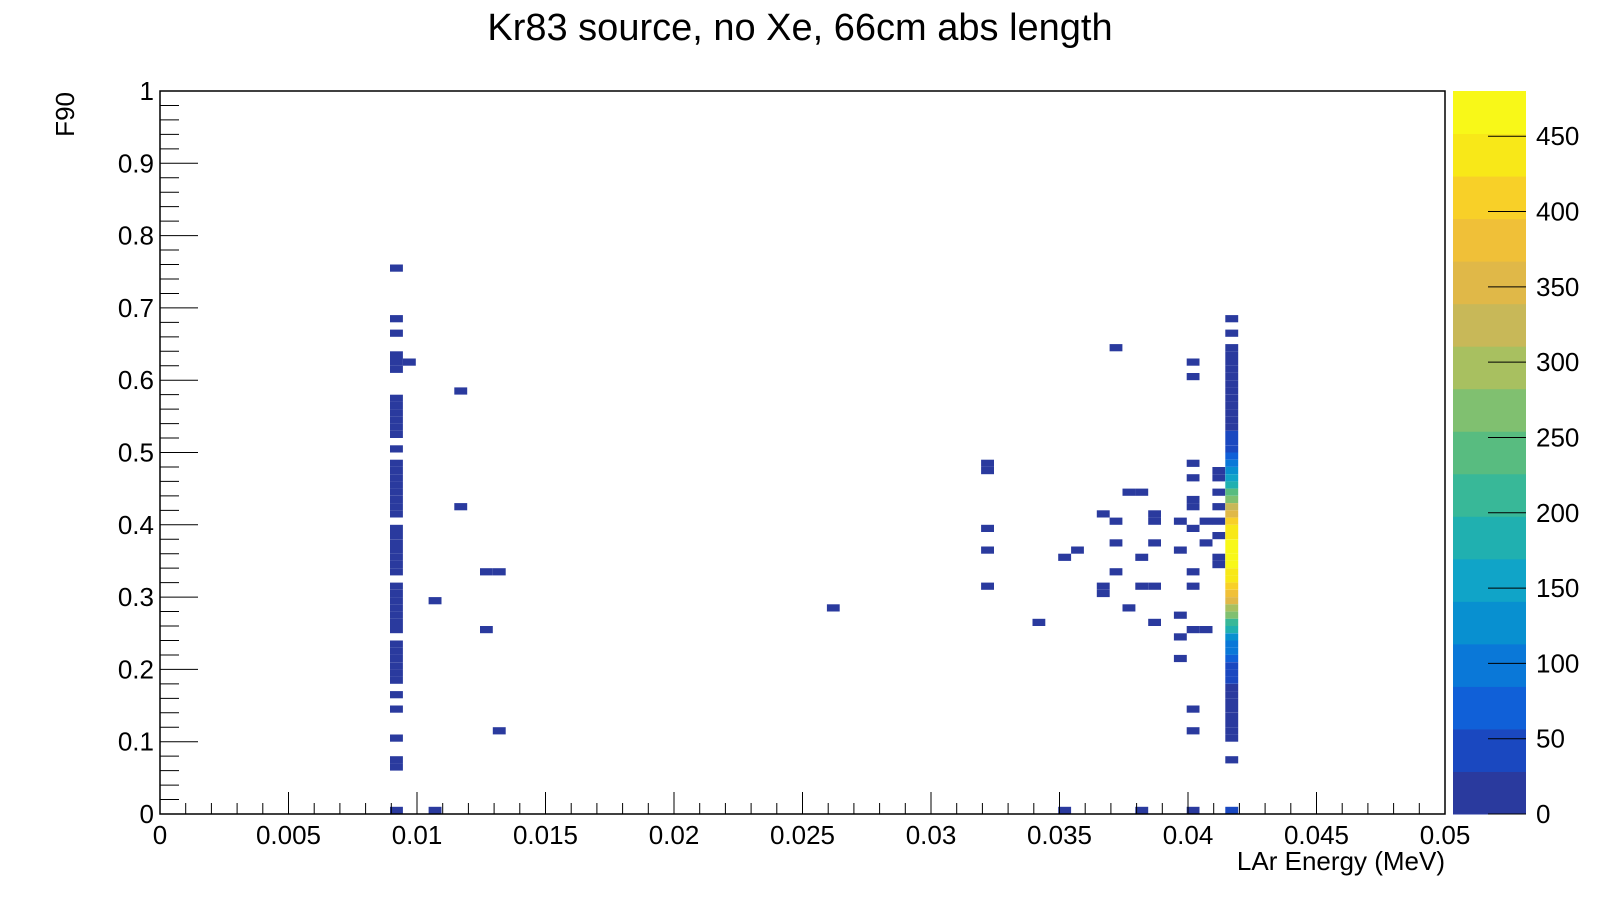  What do you see at coordinates (136, 453) in the screenshot?
I see `y-tick-label: 0.5` at bounding box center [136, 453].